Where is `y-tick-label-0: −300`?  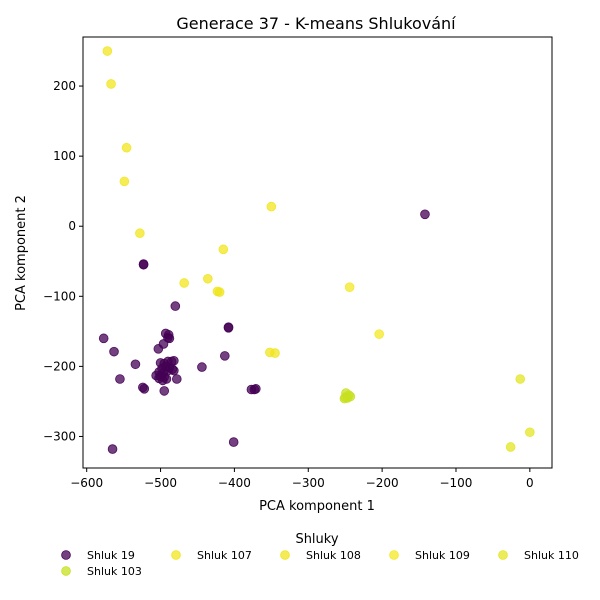
y-tick-label-0: −300 is located at coordinates (59, 436).